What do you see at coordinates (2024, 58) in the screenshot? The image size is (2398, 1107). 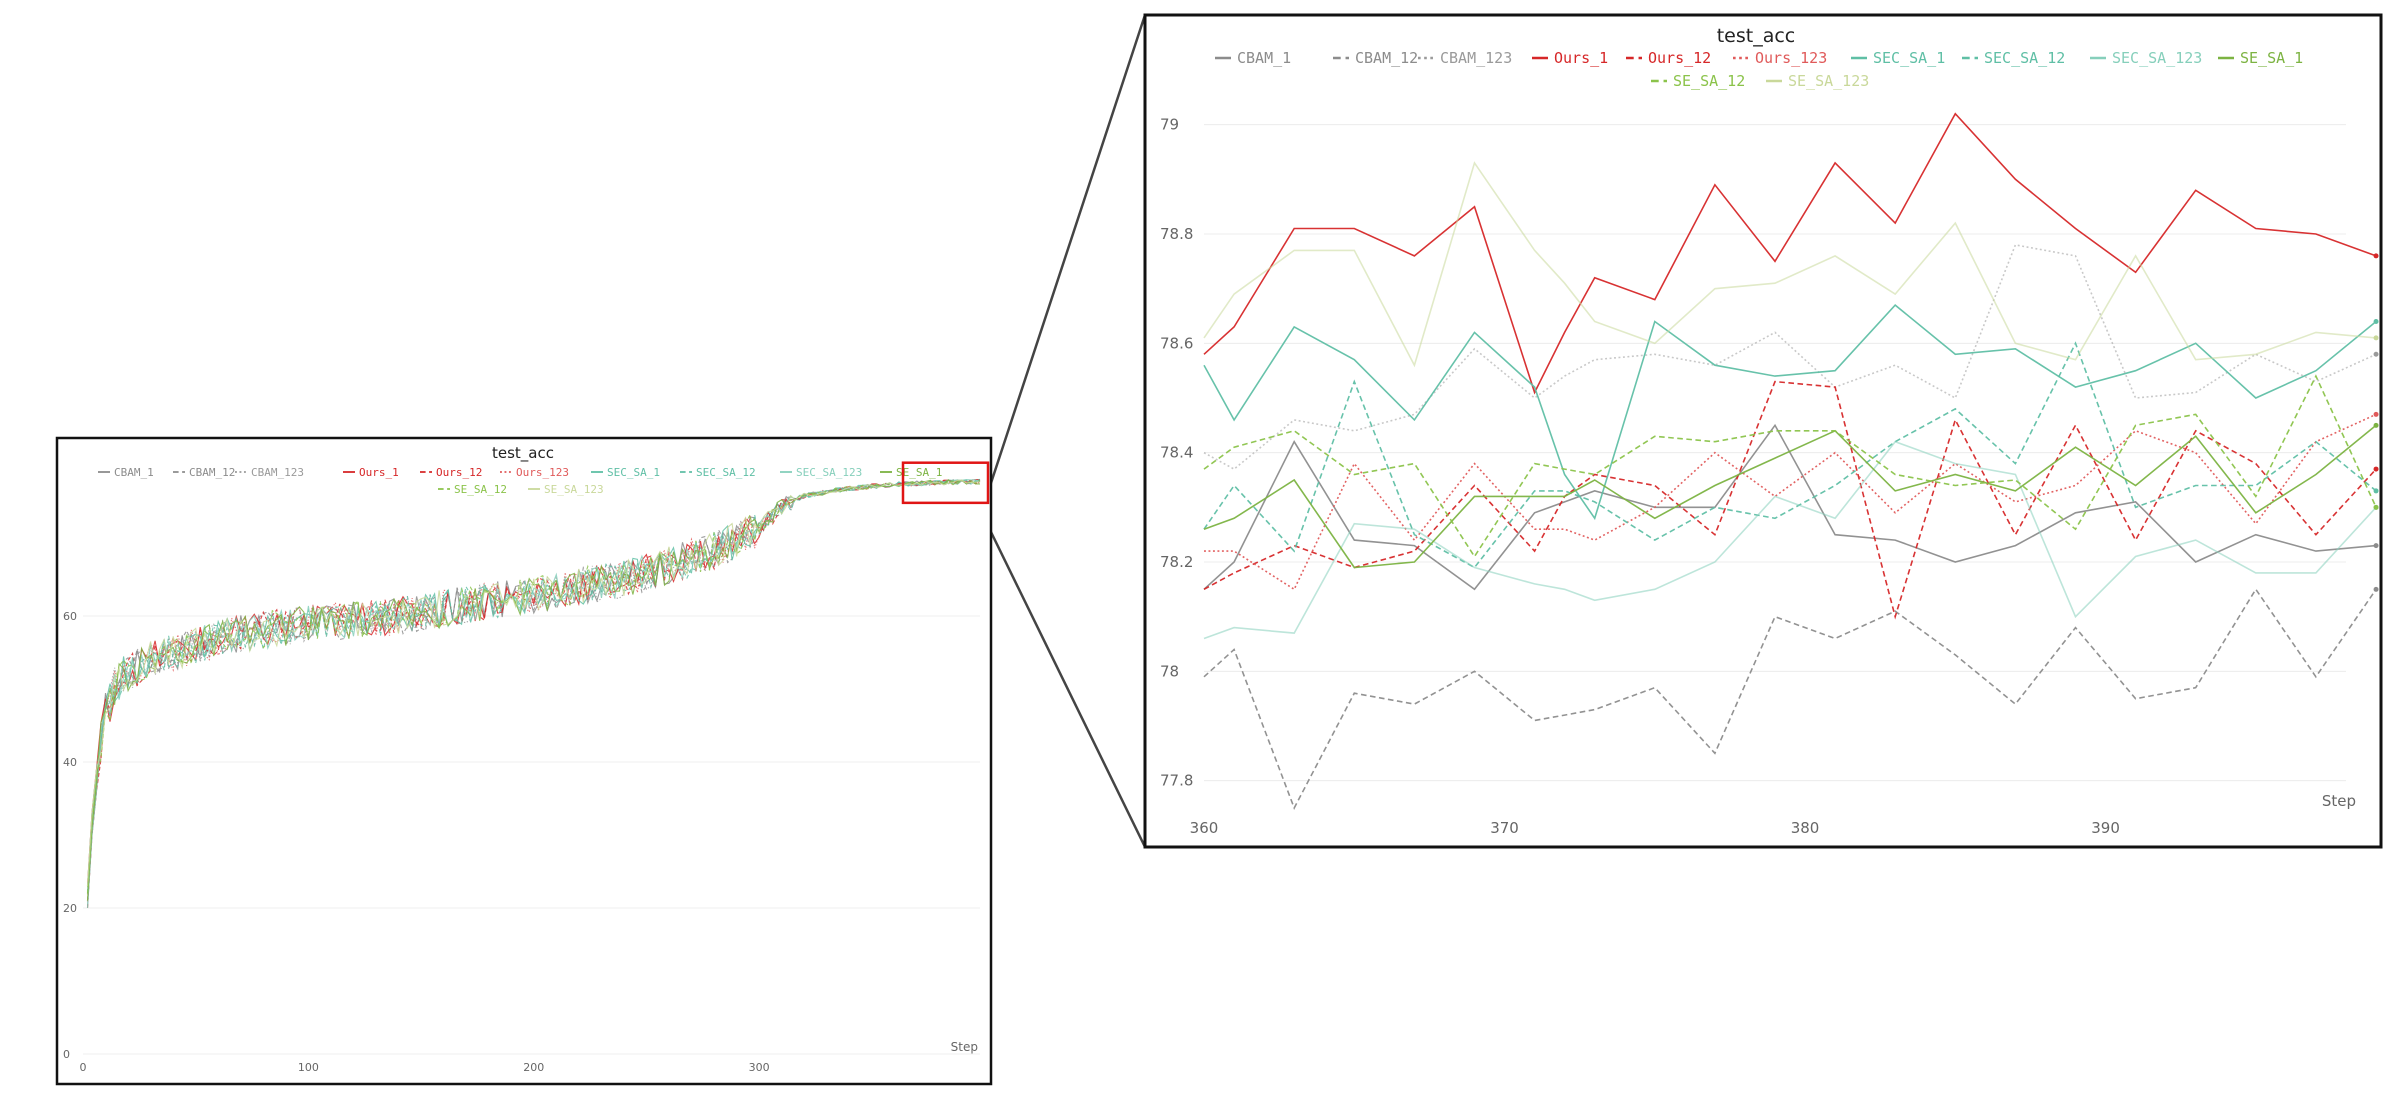 I see `zoom-legend-label-sec_sa_12: SEC_SA_12` at bounding box center [2024, 58].